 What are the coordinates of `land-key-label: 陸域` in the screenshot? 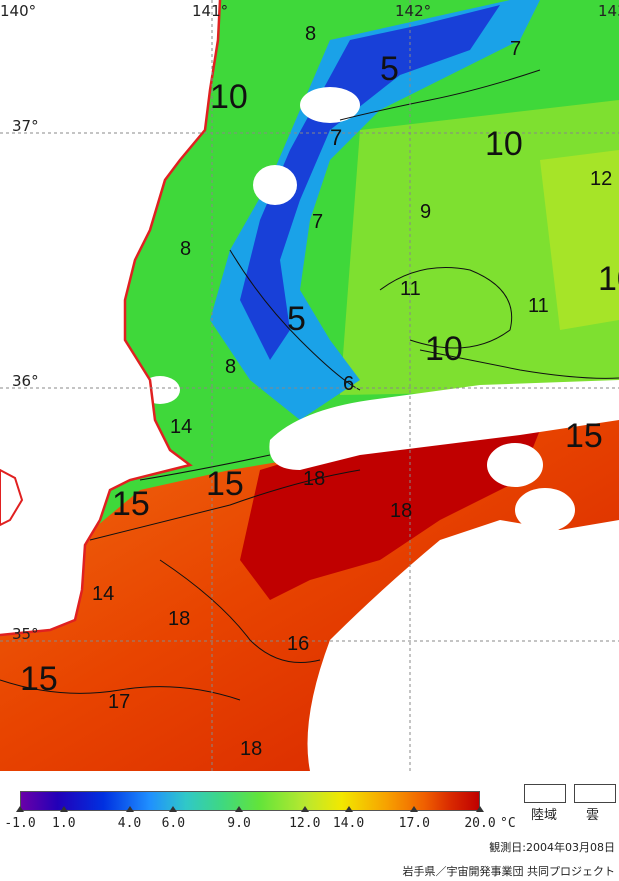 It's located at (544, 815).